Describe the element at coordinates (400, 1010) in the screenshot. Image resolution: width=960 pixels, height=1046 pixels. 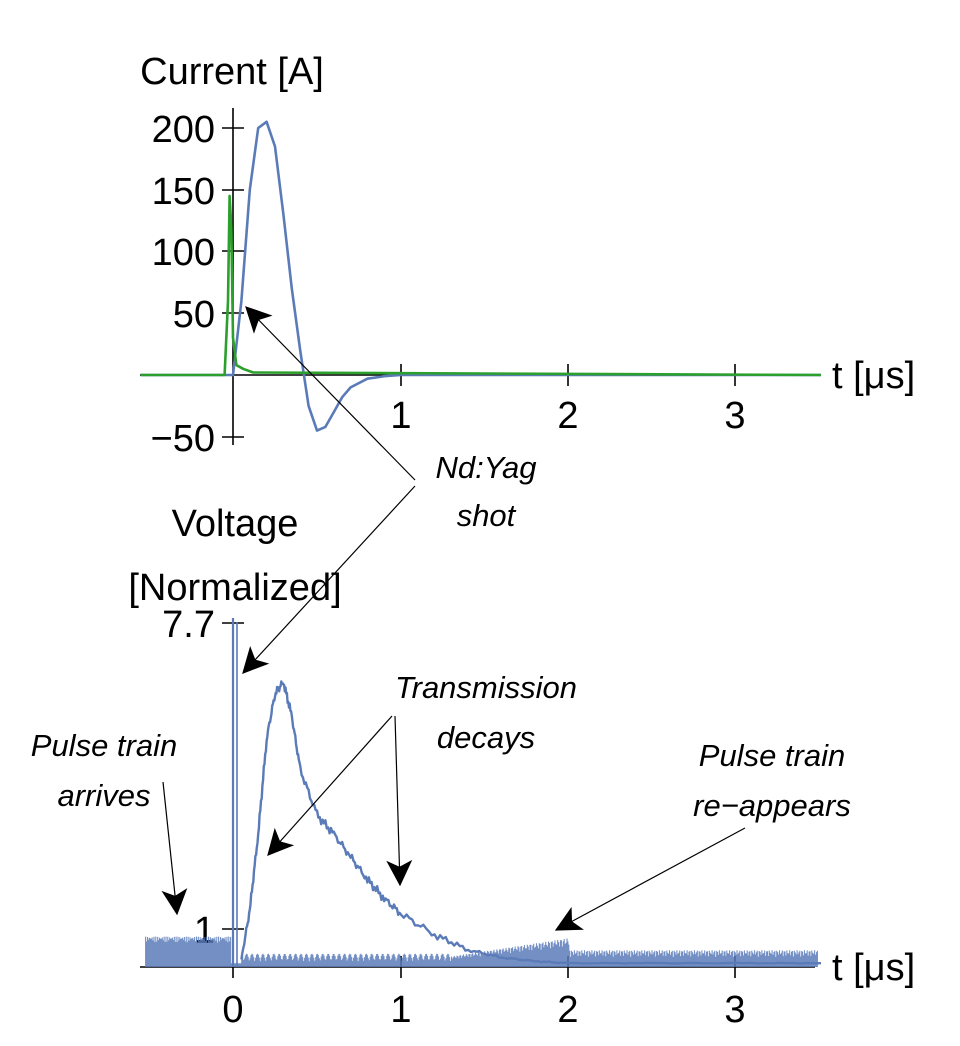
I see `voltage-xtick-label-1: 1` at that location.